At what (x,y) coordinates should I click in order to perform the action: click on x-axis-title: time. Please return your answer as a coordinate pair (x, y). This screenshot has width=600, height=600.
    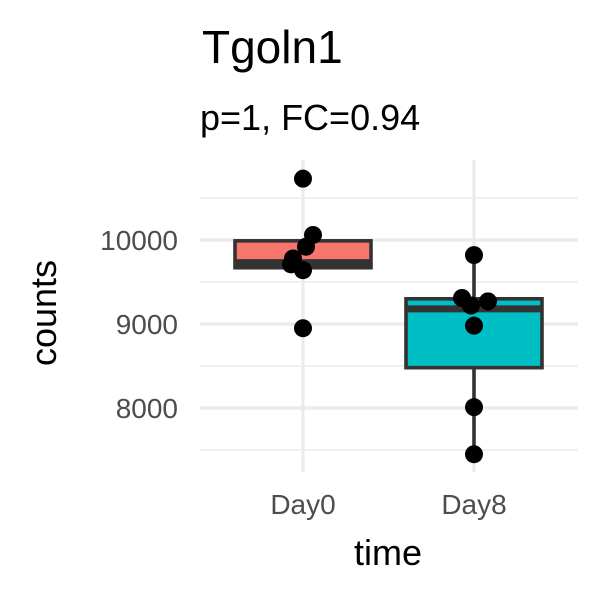
    Looking at the image, I should click on (388, 552).